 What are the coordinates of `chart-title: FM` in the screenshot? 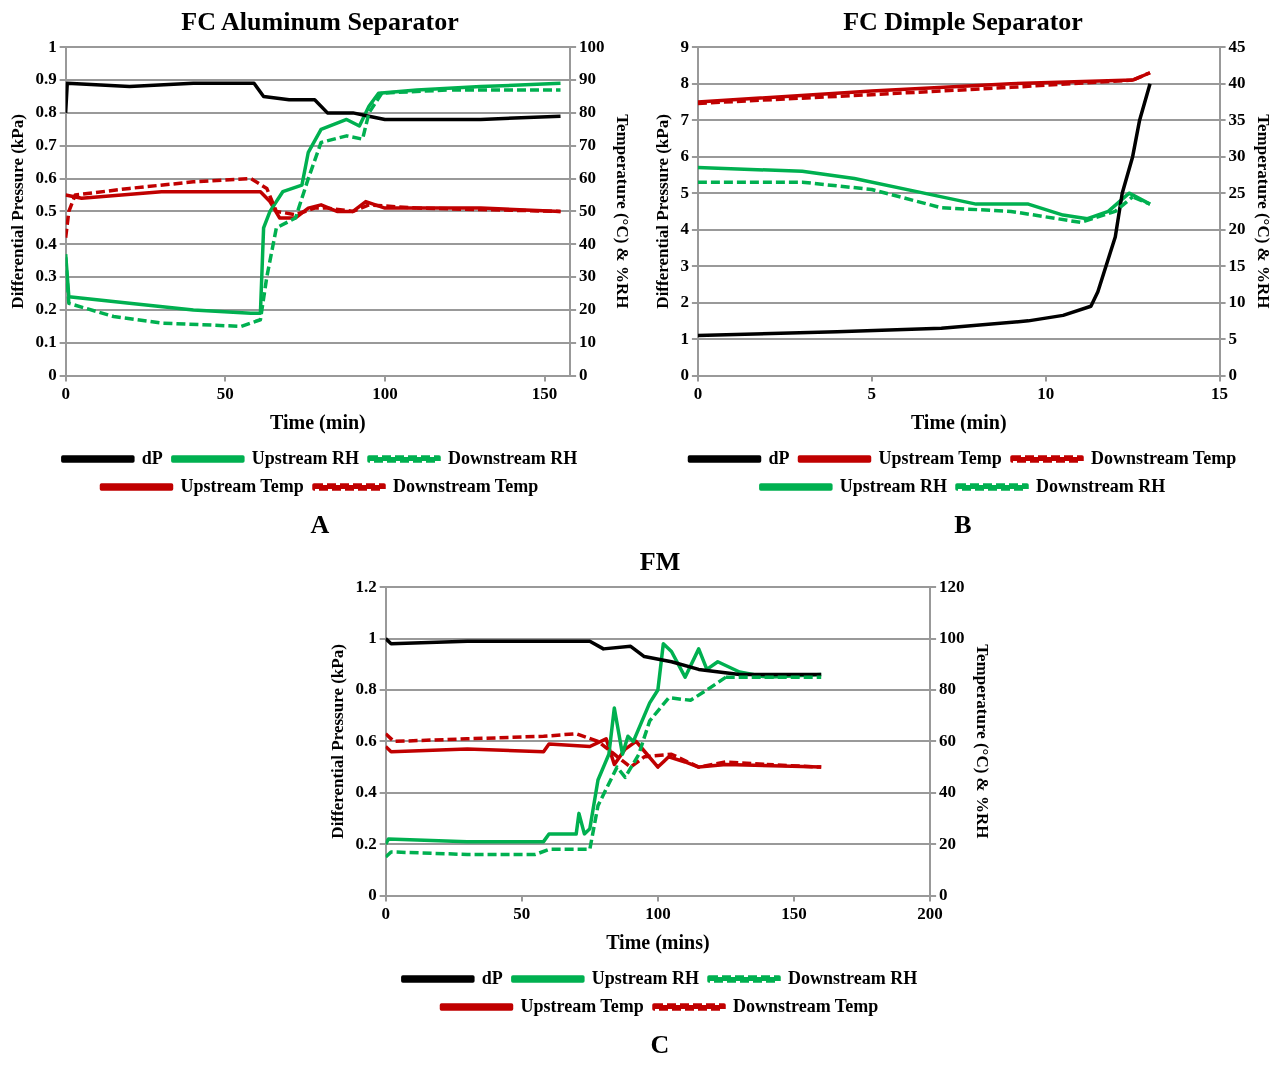 It's located at (660, 562).